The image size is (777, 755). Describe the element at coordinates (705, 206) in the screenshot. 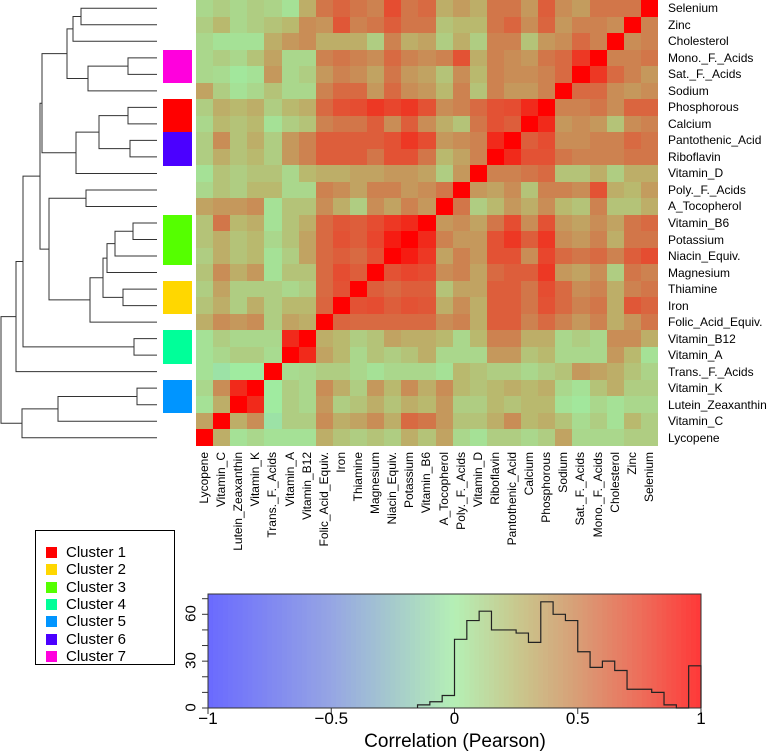

I see `row-label: A_Tocopherol` at that location.